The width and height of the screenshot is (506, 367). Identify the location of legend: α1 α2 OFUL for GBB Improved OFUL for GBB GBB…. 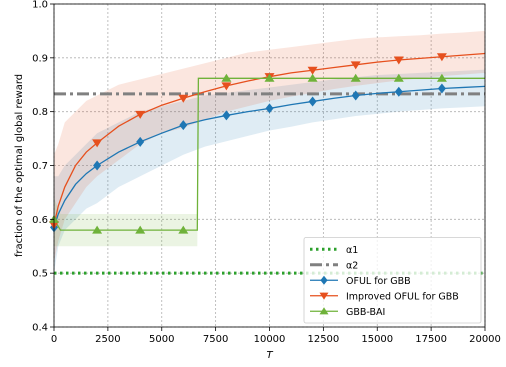
(392, 280).